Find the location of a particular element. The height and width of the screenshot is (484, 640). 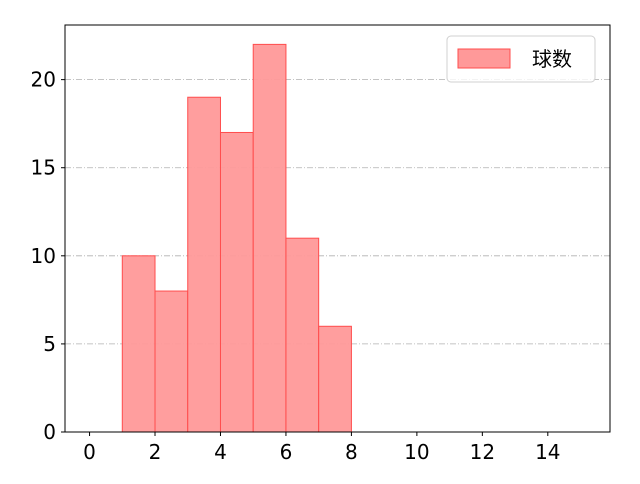

legend-frame is located at coordinates (521, 59).